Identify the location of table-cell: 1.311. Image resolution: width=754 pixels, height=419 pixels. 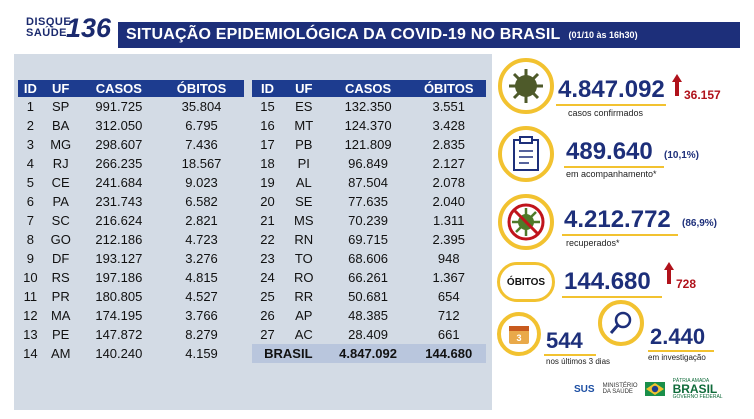
(448, 220).